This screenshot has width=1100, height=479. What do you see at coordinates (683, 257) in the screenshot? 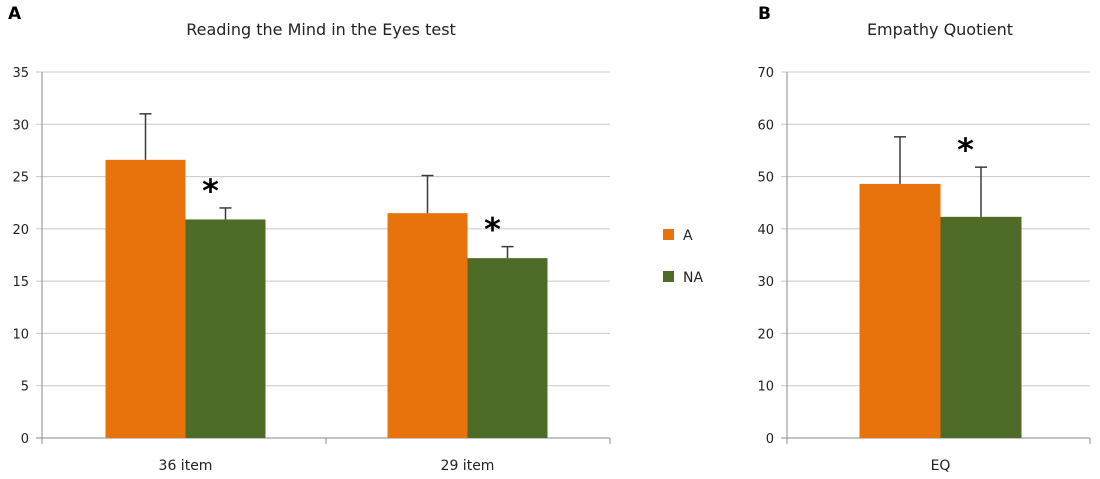
I see `legend: A NA` at bounding box center [683, 257].